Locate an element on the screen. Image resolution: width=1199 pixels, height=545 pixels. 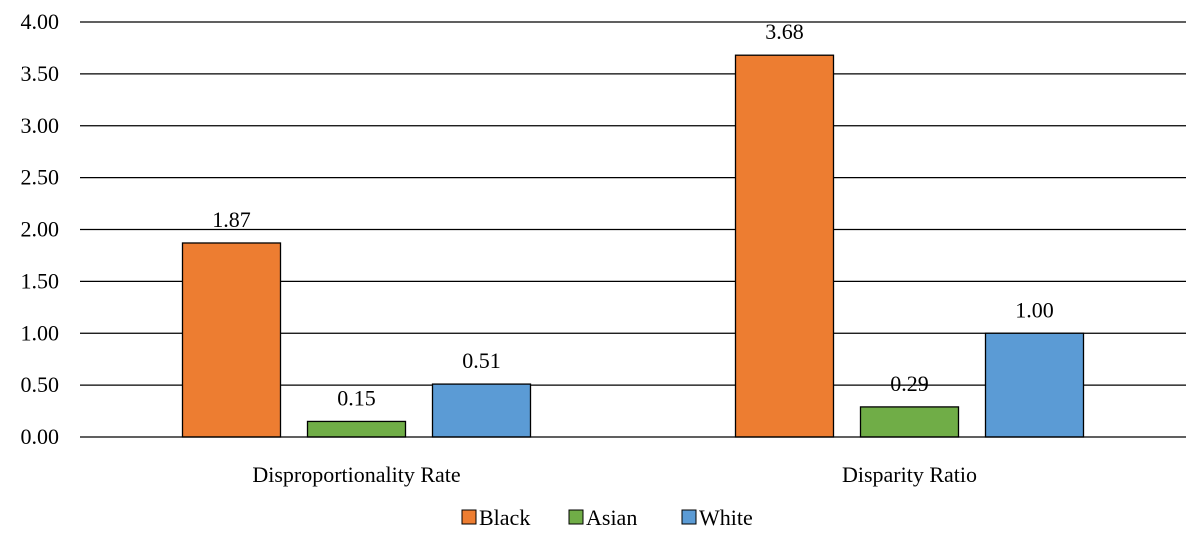
y-tick-label: 1.00 is located at coordinates (40, 332).